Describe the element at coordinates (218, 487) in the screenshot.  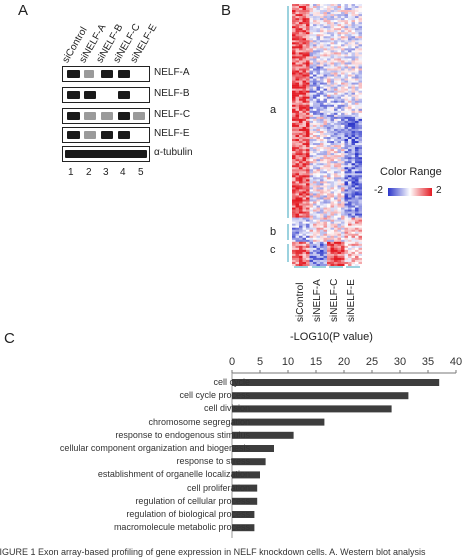
I see `category-label: cell proliferation` at that location.